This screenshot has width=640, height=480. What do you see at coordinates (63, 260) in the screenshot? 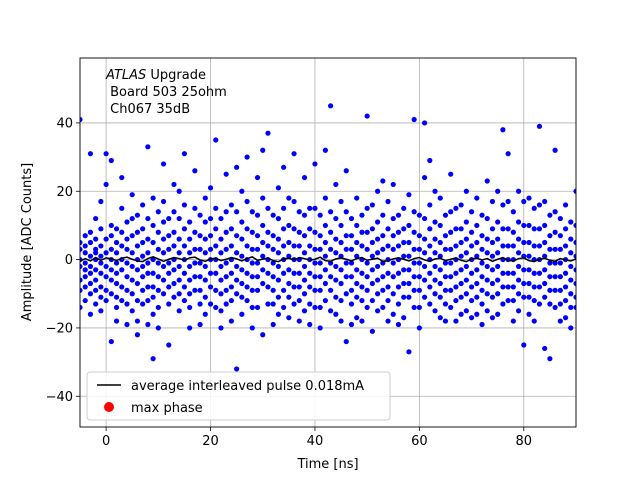
I see `y-axis-ticks: −40 −20 0 20 40` at bounding box center [63, 260].